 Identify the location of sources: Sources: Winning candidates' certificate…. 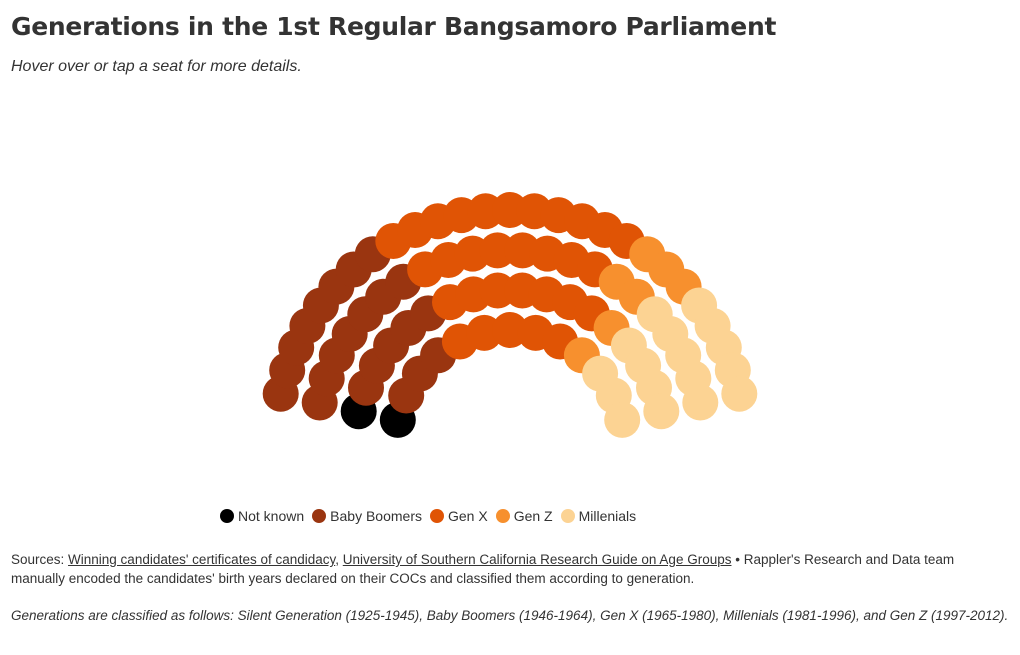
(508, 569).